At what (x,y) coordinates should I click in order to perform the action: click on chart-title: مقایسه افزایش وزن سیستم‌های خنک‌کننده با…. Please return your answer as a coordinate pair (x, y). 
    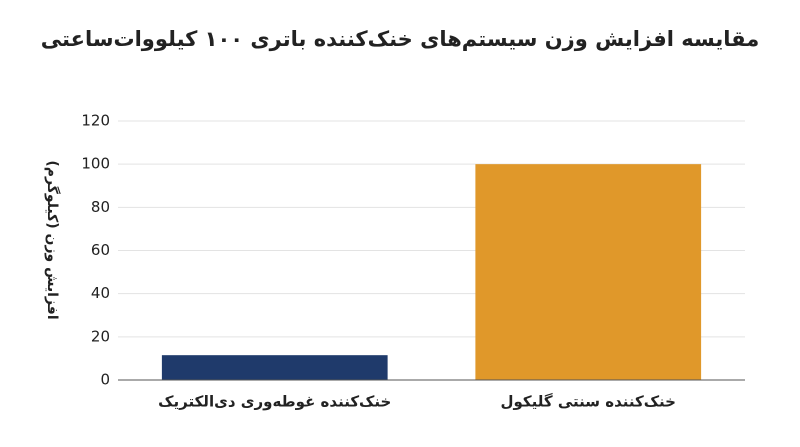
    Looking at the image, I should click on (400, 39).